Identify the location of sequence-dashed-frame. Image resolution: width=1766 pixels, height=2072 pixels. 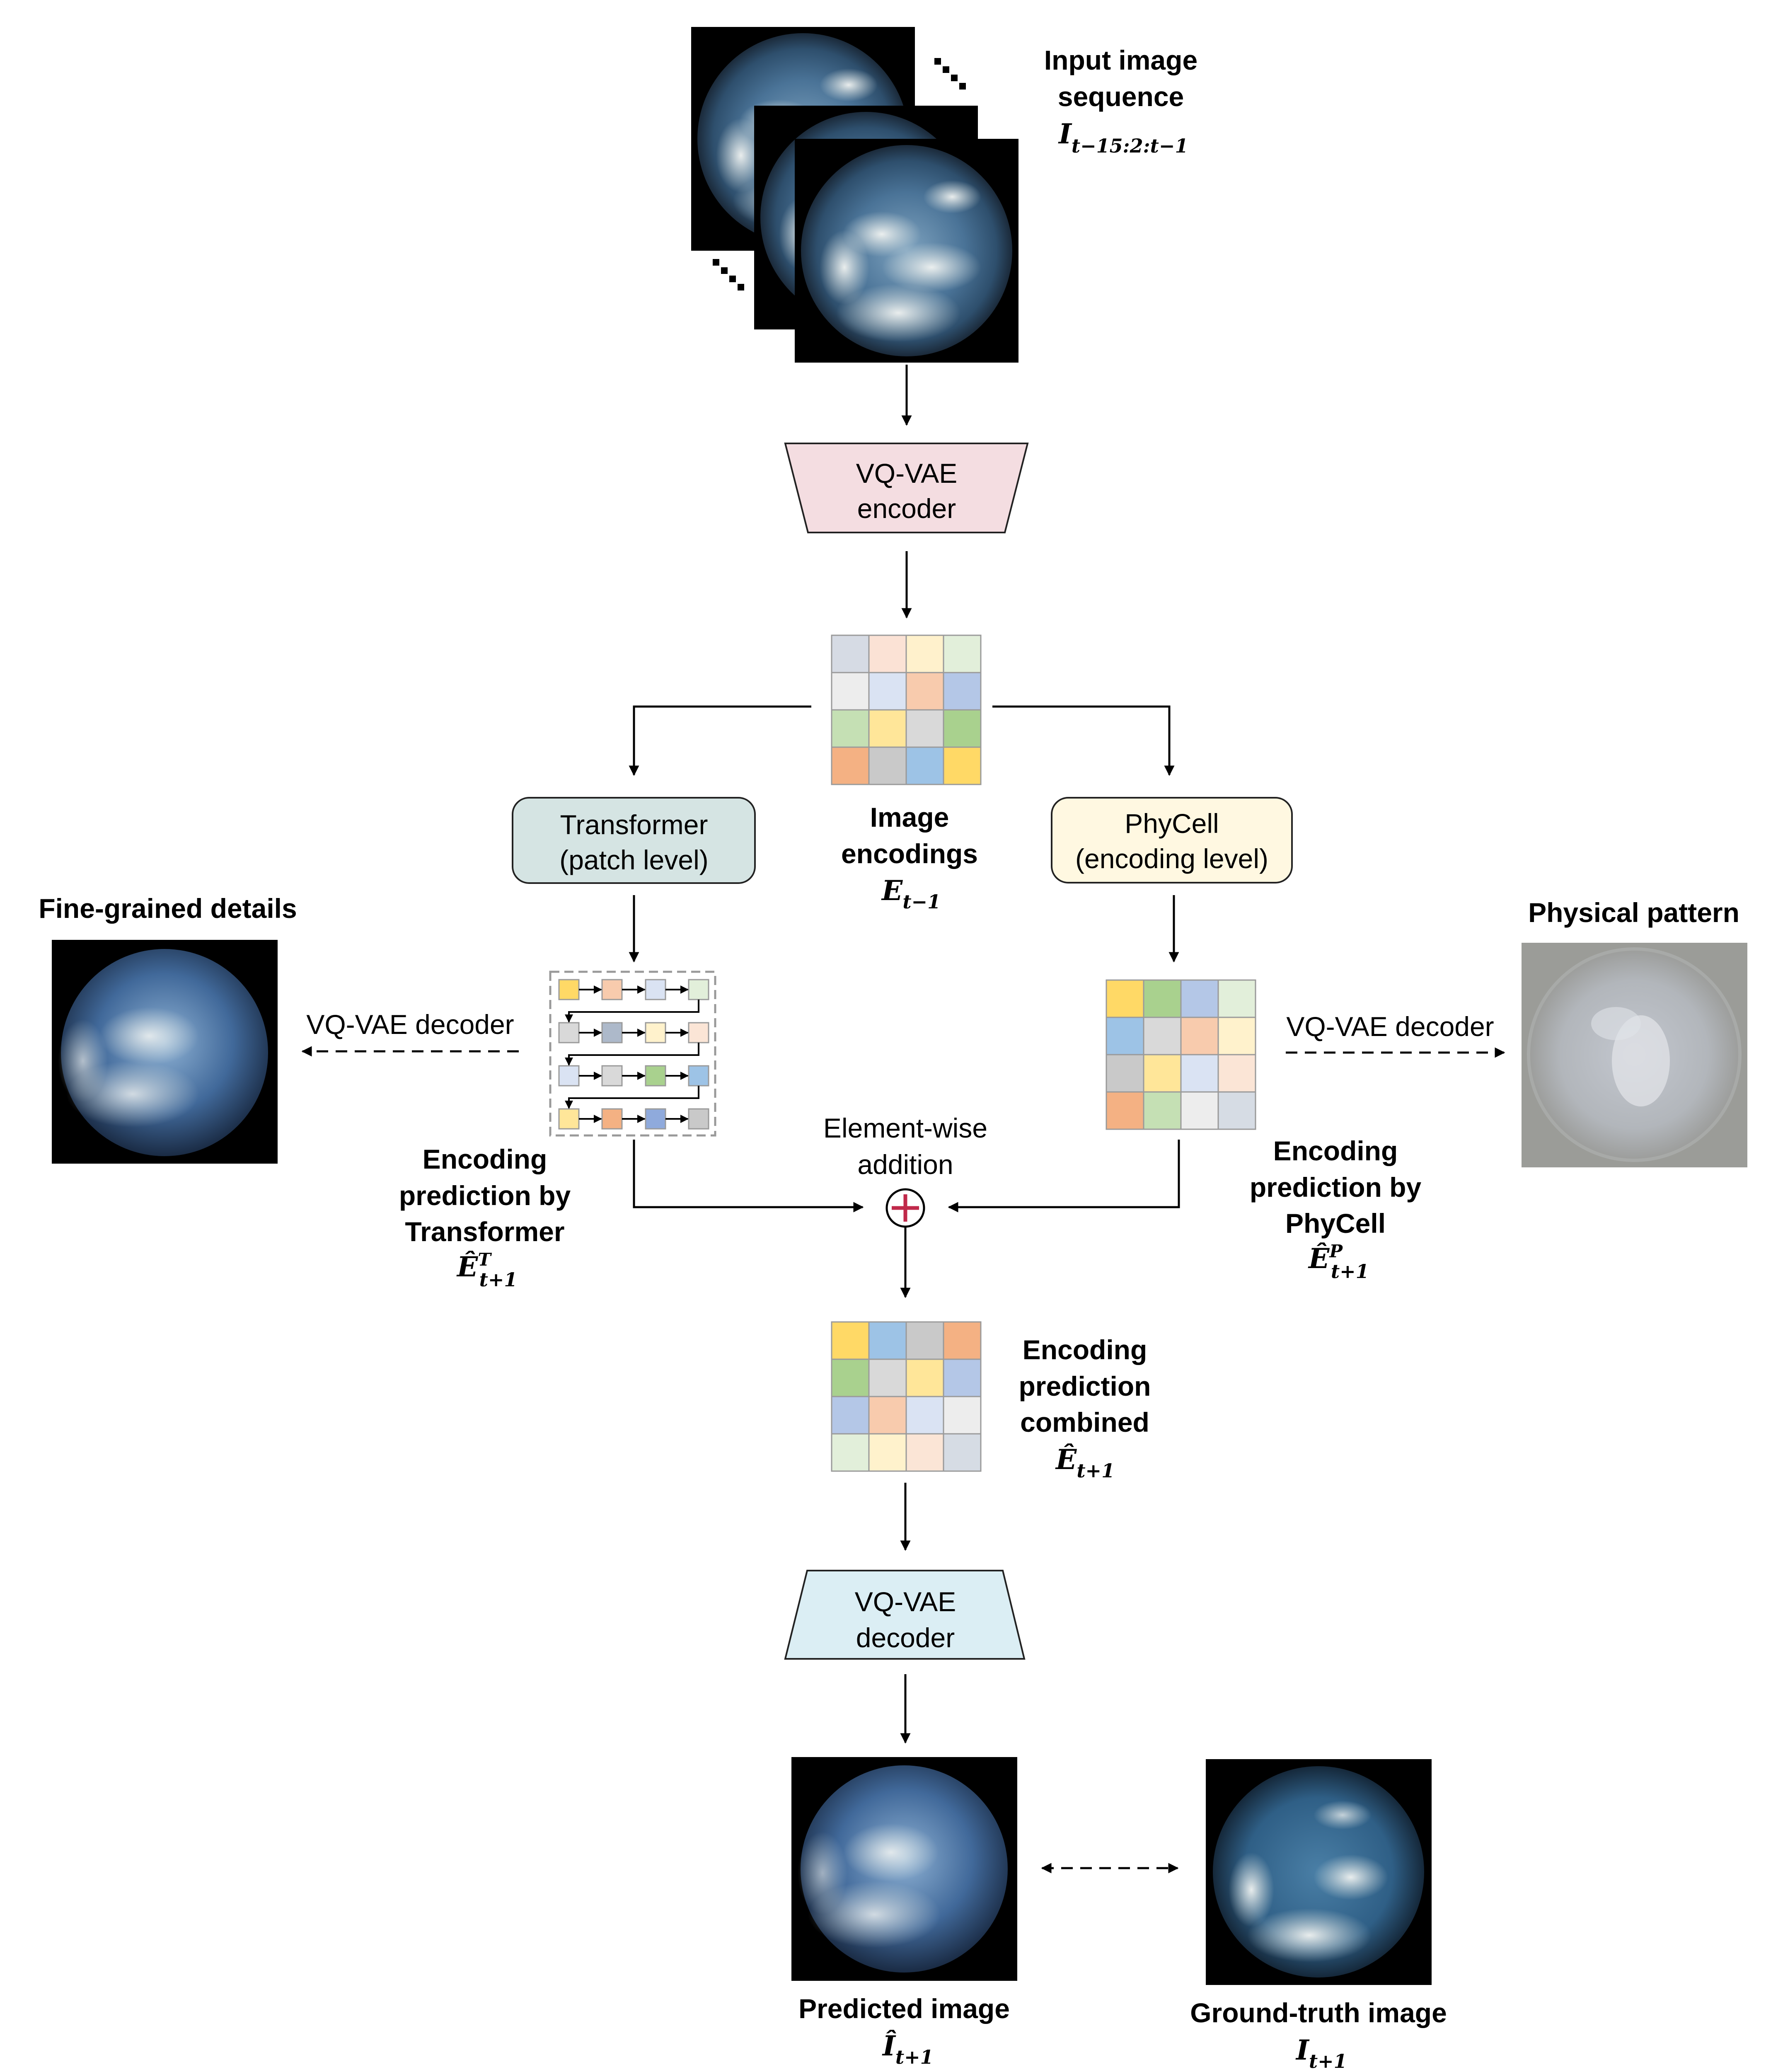
(632, 1054).